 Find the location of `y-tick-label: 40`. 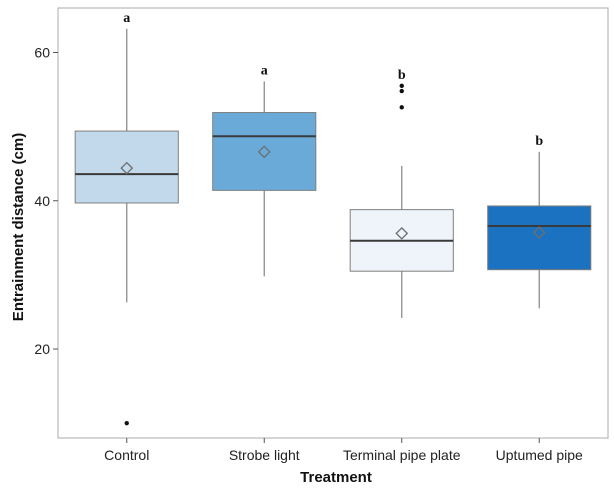

y-tick-label: 40 is located at coordinates (42, 201).